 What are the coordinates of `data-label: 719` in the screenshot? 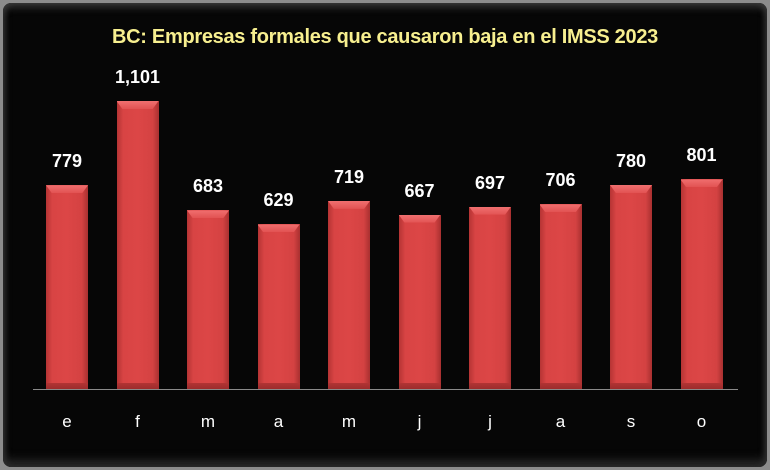 It's located at (349, 176).